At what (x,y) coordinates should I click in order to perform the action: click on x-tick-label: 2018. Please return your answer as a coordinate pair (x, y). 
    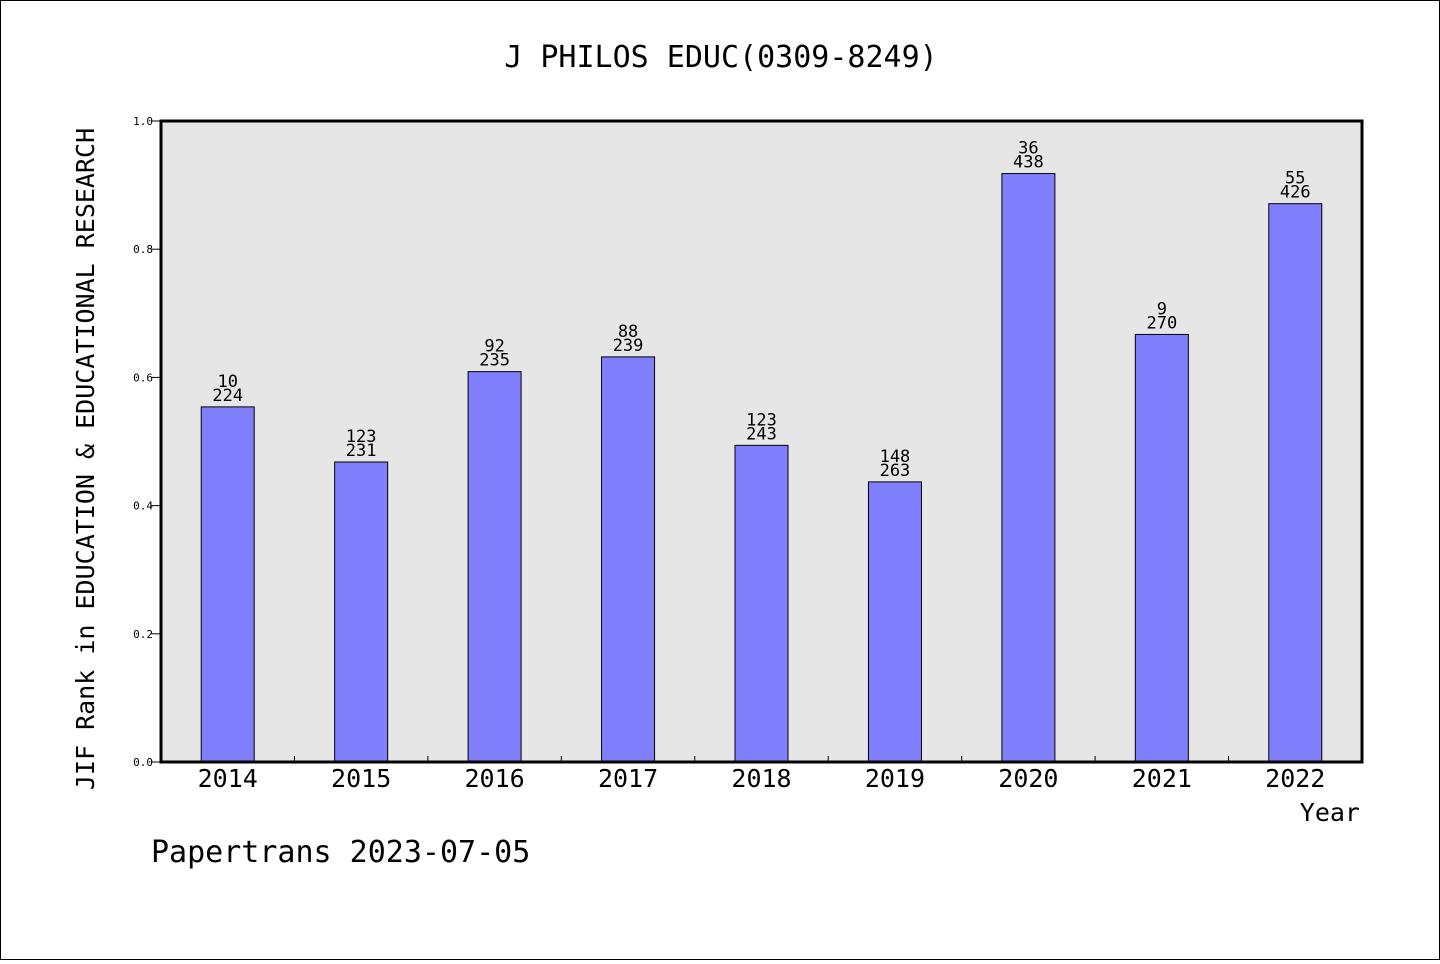
    Looking at the image, I should click on (761, 778).